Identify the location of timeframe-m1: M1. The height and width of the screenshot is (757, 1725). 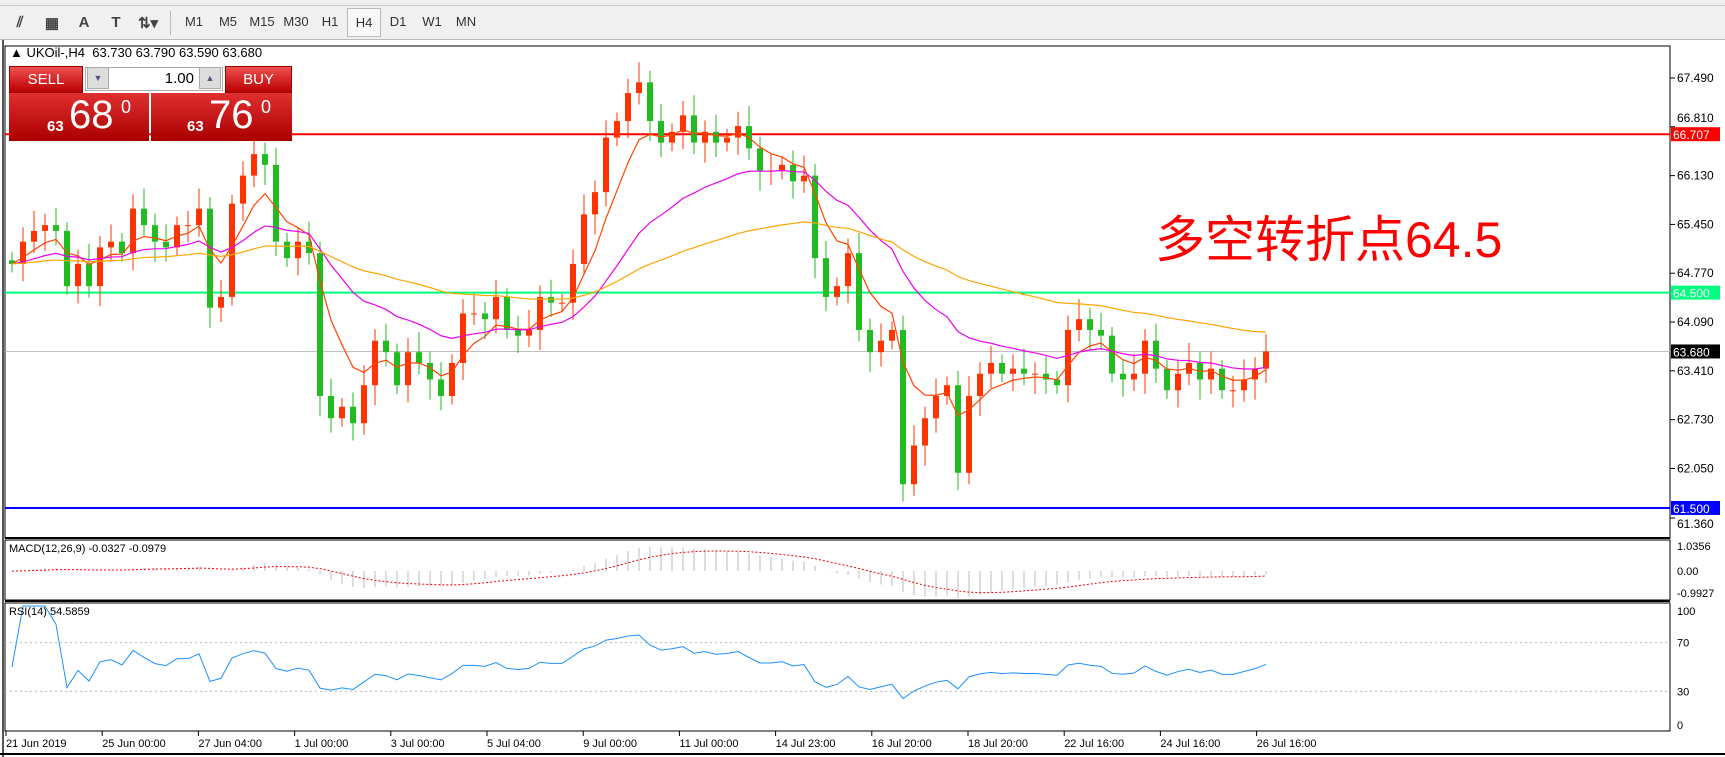
(194, 21).